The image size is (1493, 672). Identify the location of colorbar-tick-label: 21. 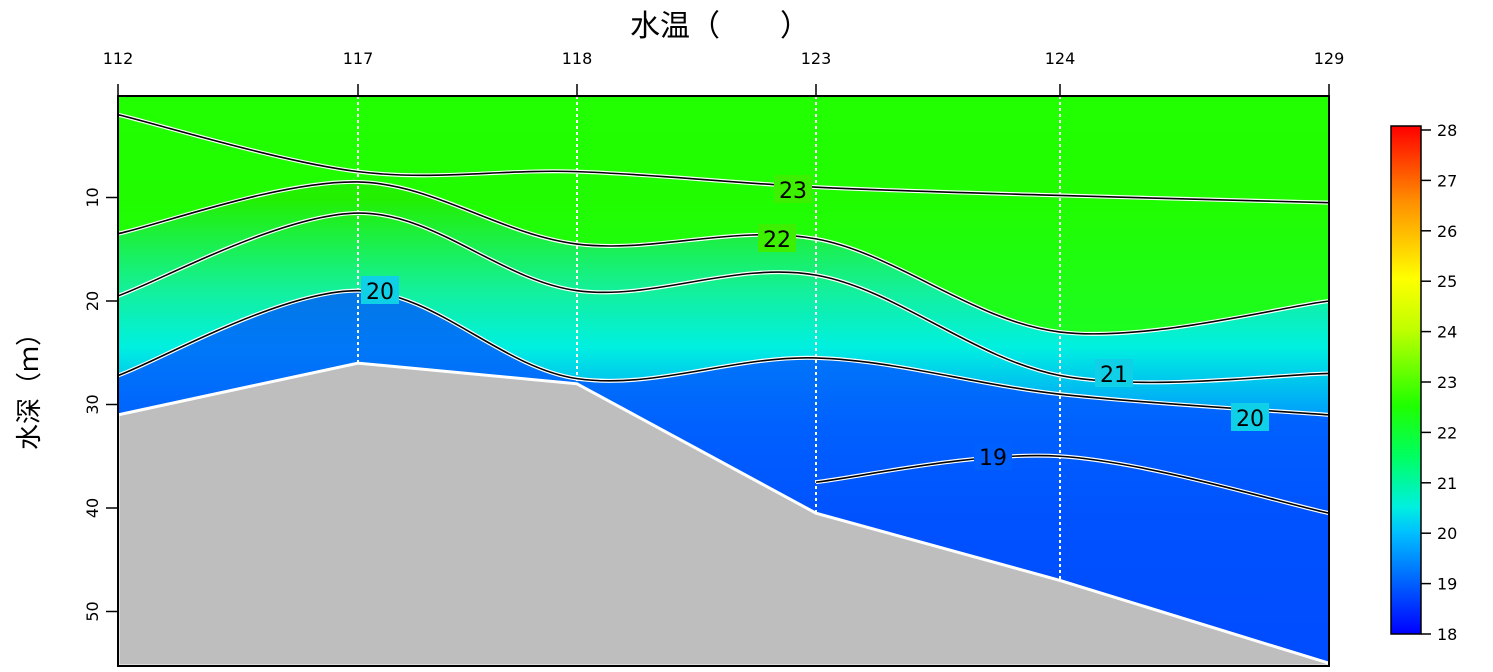
(1447, 483).